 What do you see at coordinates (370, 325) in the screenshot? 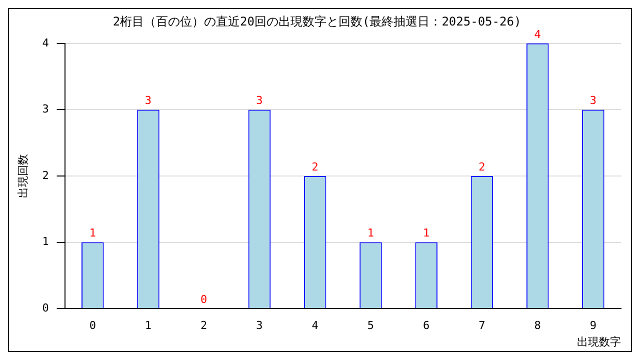
I see `x-tick-label: 5` at bounding box center [370, 325].